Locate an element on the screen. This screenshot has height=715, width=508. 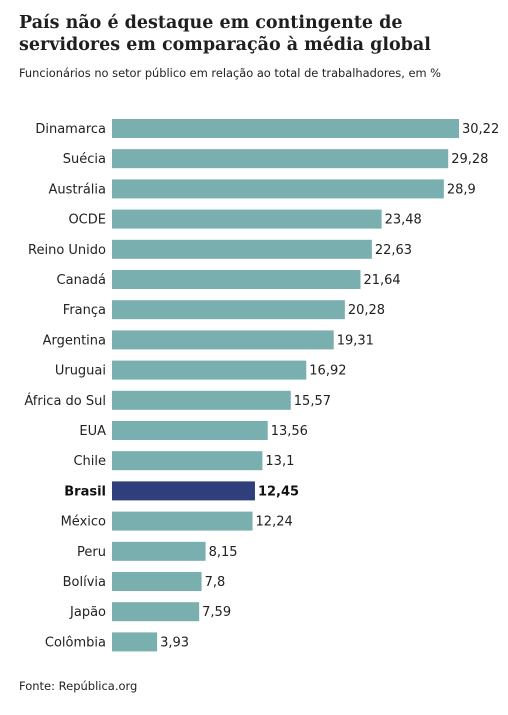
value-label: 3,93 is located at coordinates (174, 642).